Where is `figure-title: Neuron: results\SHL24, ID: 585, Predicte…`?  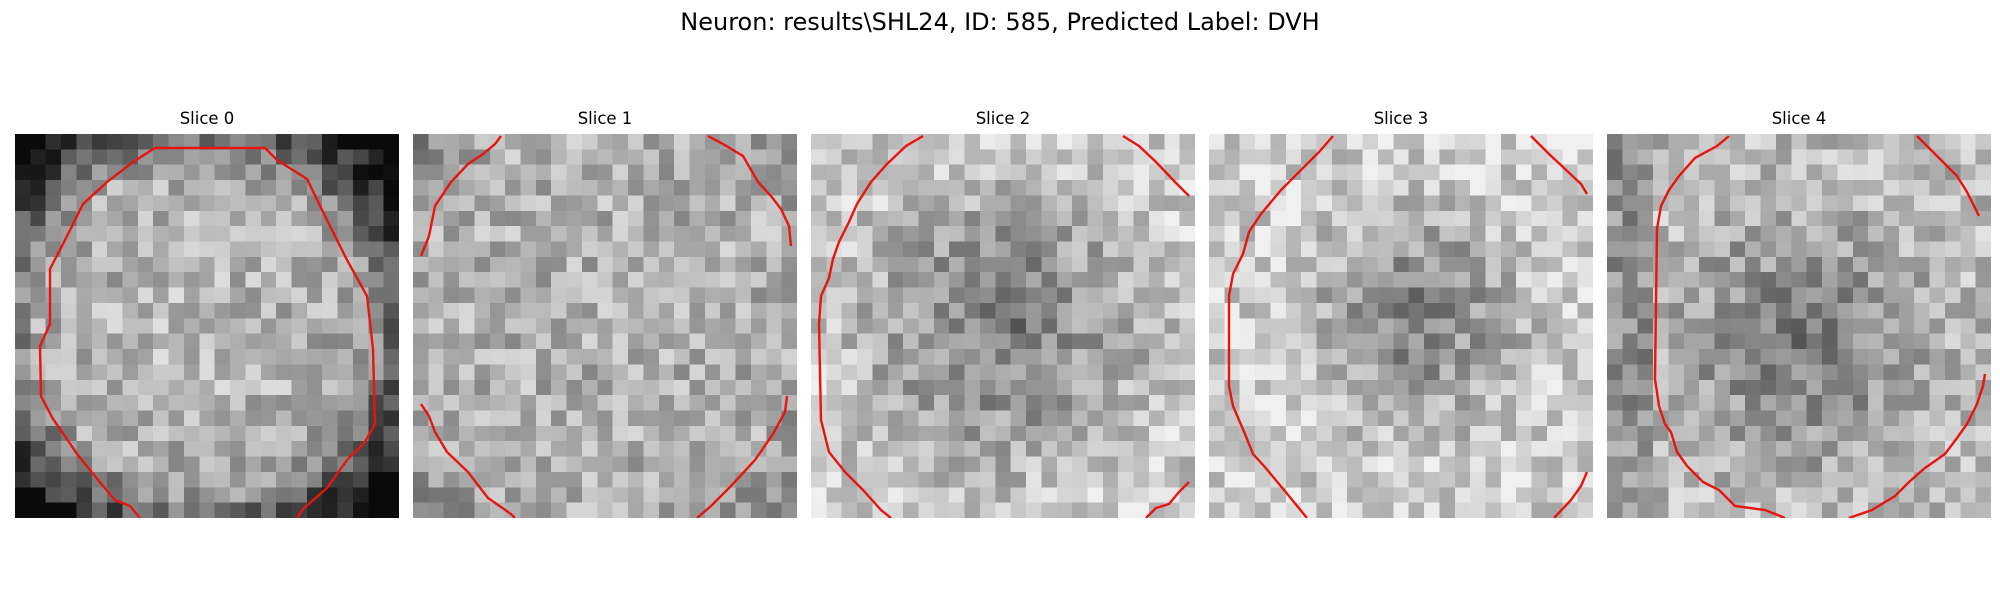 figure-title: Neuron: results\SHL24, ID: 585, Predicte… is located at coordinates (1000, 22).